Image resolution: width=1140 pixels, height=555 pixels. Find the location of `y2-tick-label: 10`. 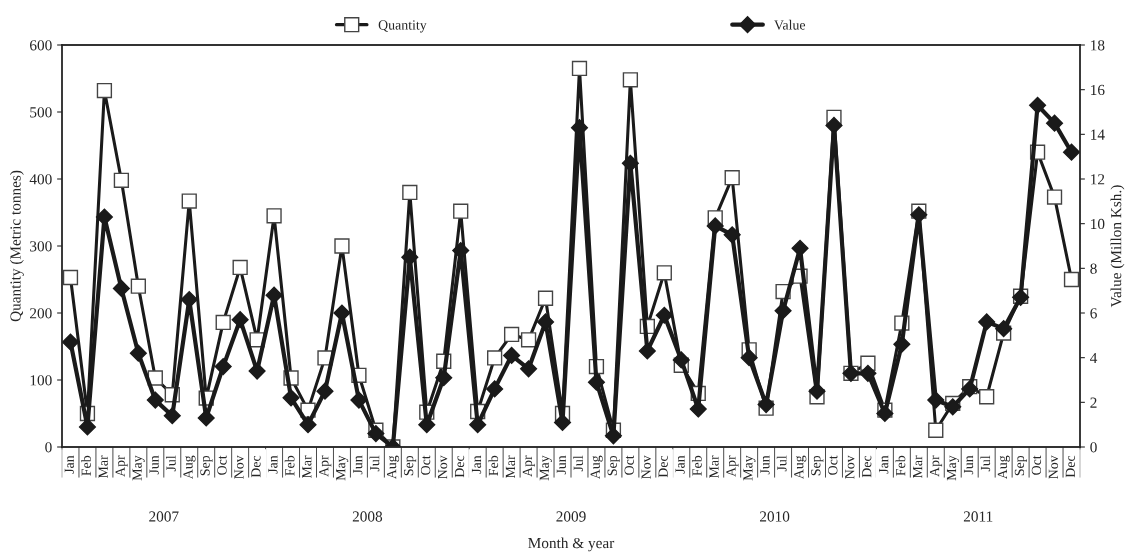

y2-tick-label: 10 is located at coordinates (1098, 224).